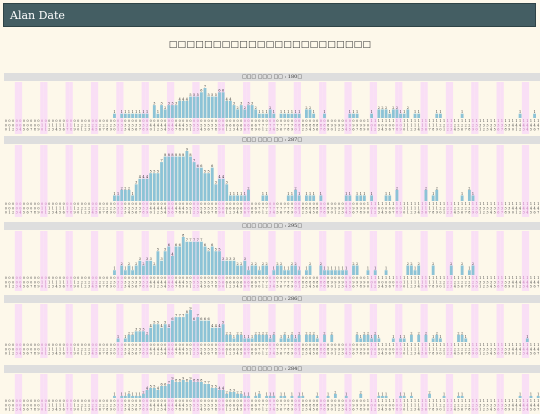 The height and width of the screenshot is (414, 540). I want to click on bar-value-label: 9, so click(172, 378).